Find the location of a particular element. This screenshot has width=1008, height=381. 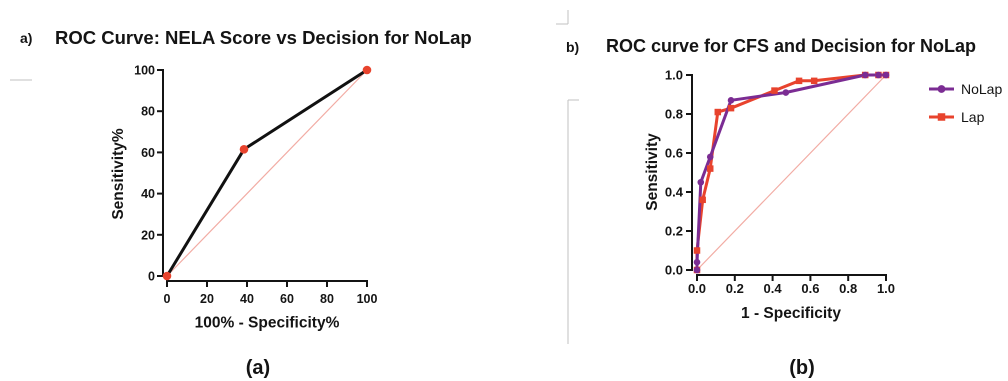

chart-a-y-axis-title: Sensitivity% is located at coordinates (118, 174).